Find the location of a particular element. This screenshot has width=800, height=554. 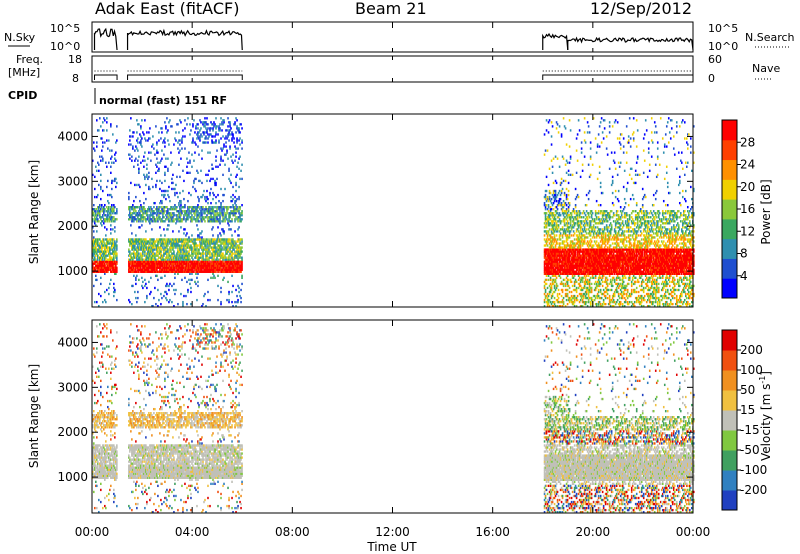

nave-tick-top: 60 is located at coordinates (715, 59).